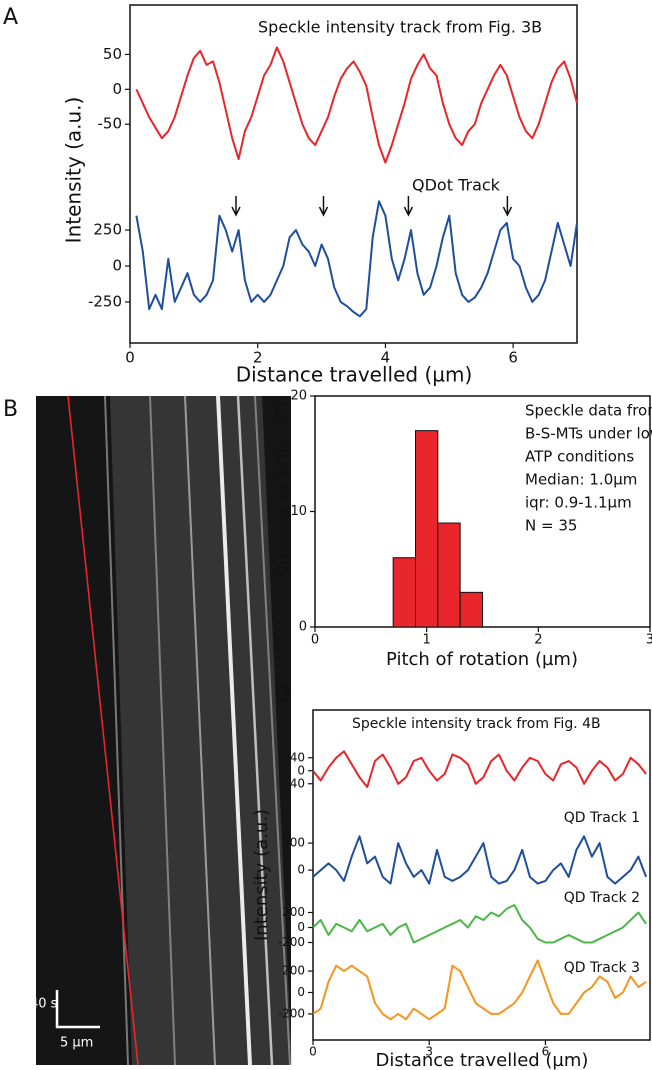 The height and width of the screenshot is (1070, 652). Describe the element at coordinates (281, 413) in the screenshot. I see `panel-label: C` at that location.